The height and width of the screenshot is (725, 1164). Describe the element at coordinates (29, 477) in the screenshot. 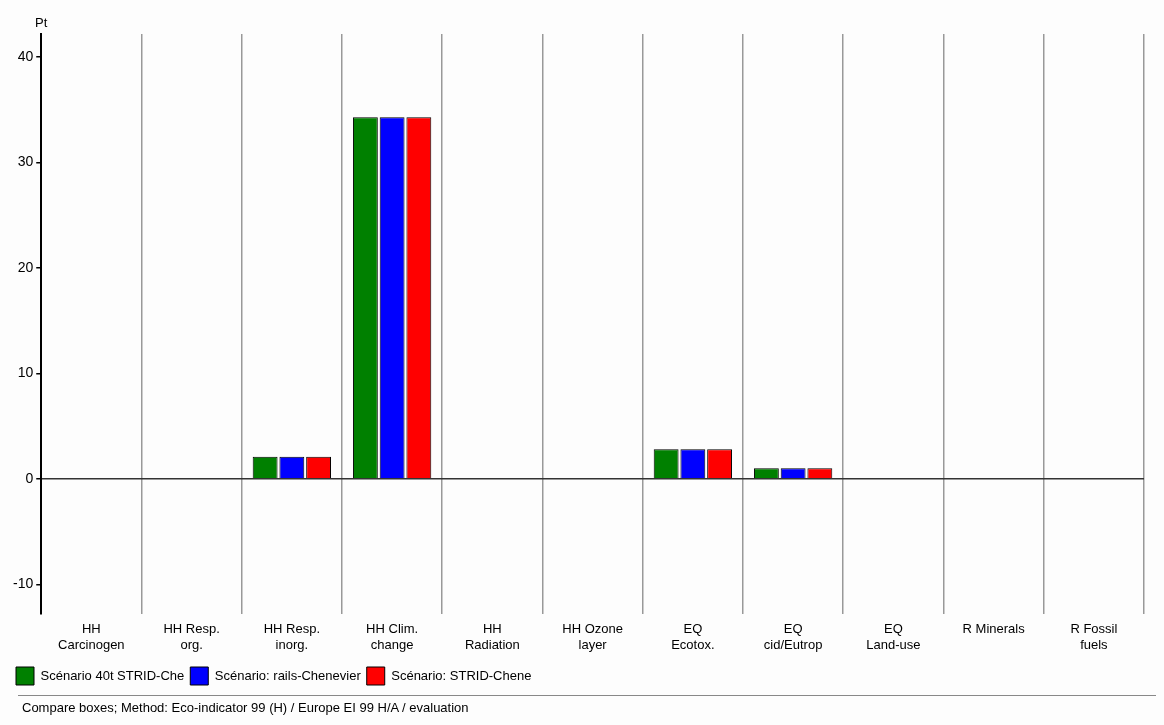

I see `y-tick-label: 0` at that location.